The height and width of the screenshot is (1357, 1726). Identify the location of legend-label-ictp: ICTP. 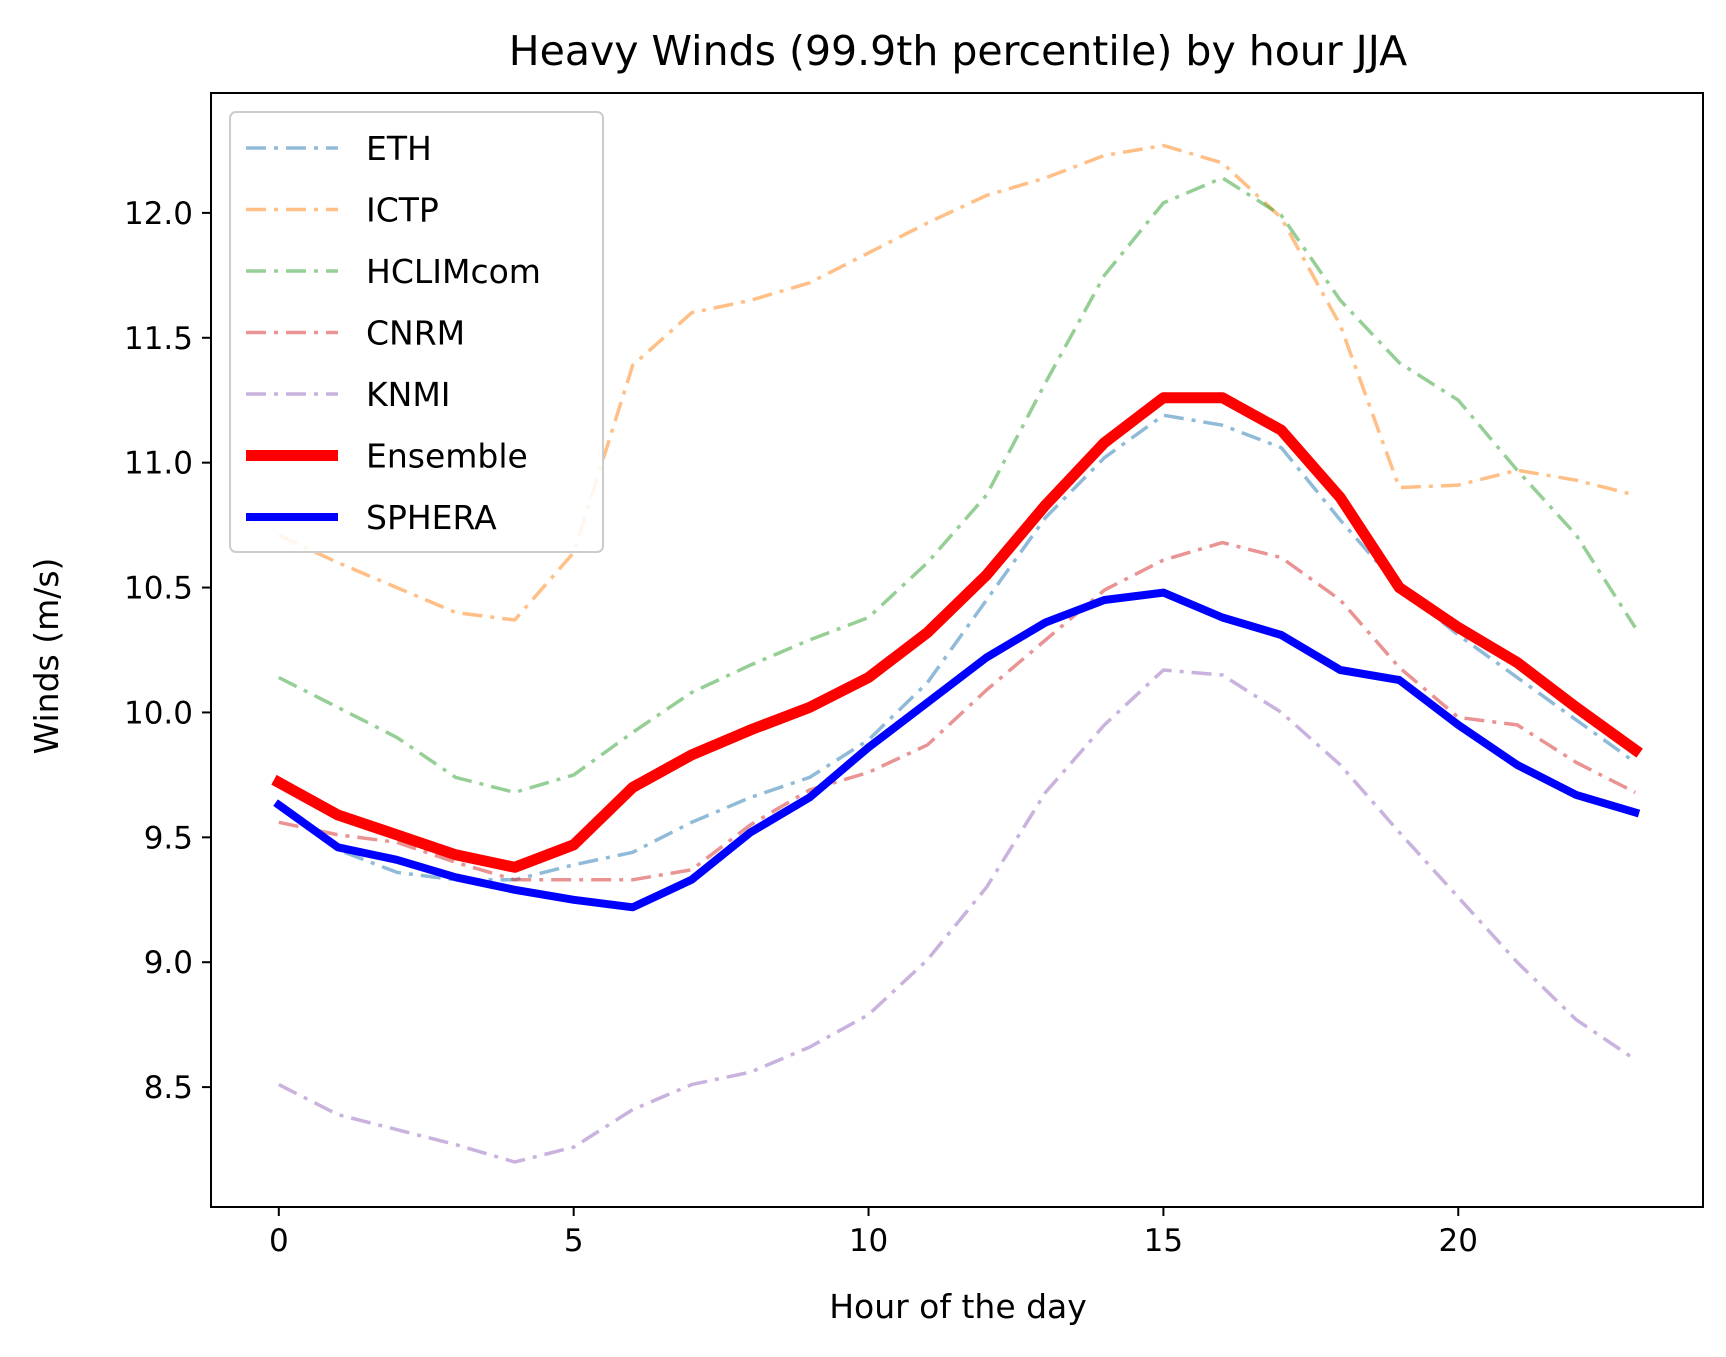
(402, 210).